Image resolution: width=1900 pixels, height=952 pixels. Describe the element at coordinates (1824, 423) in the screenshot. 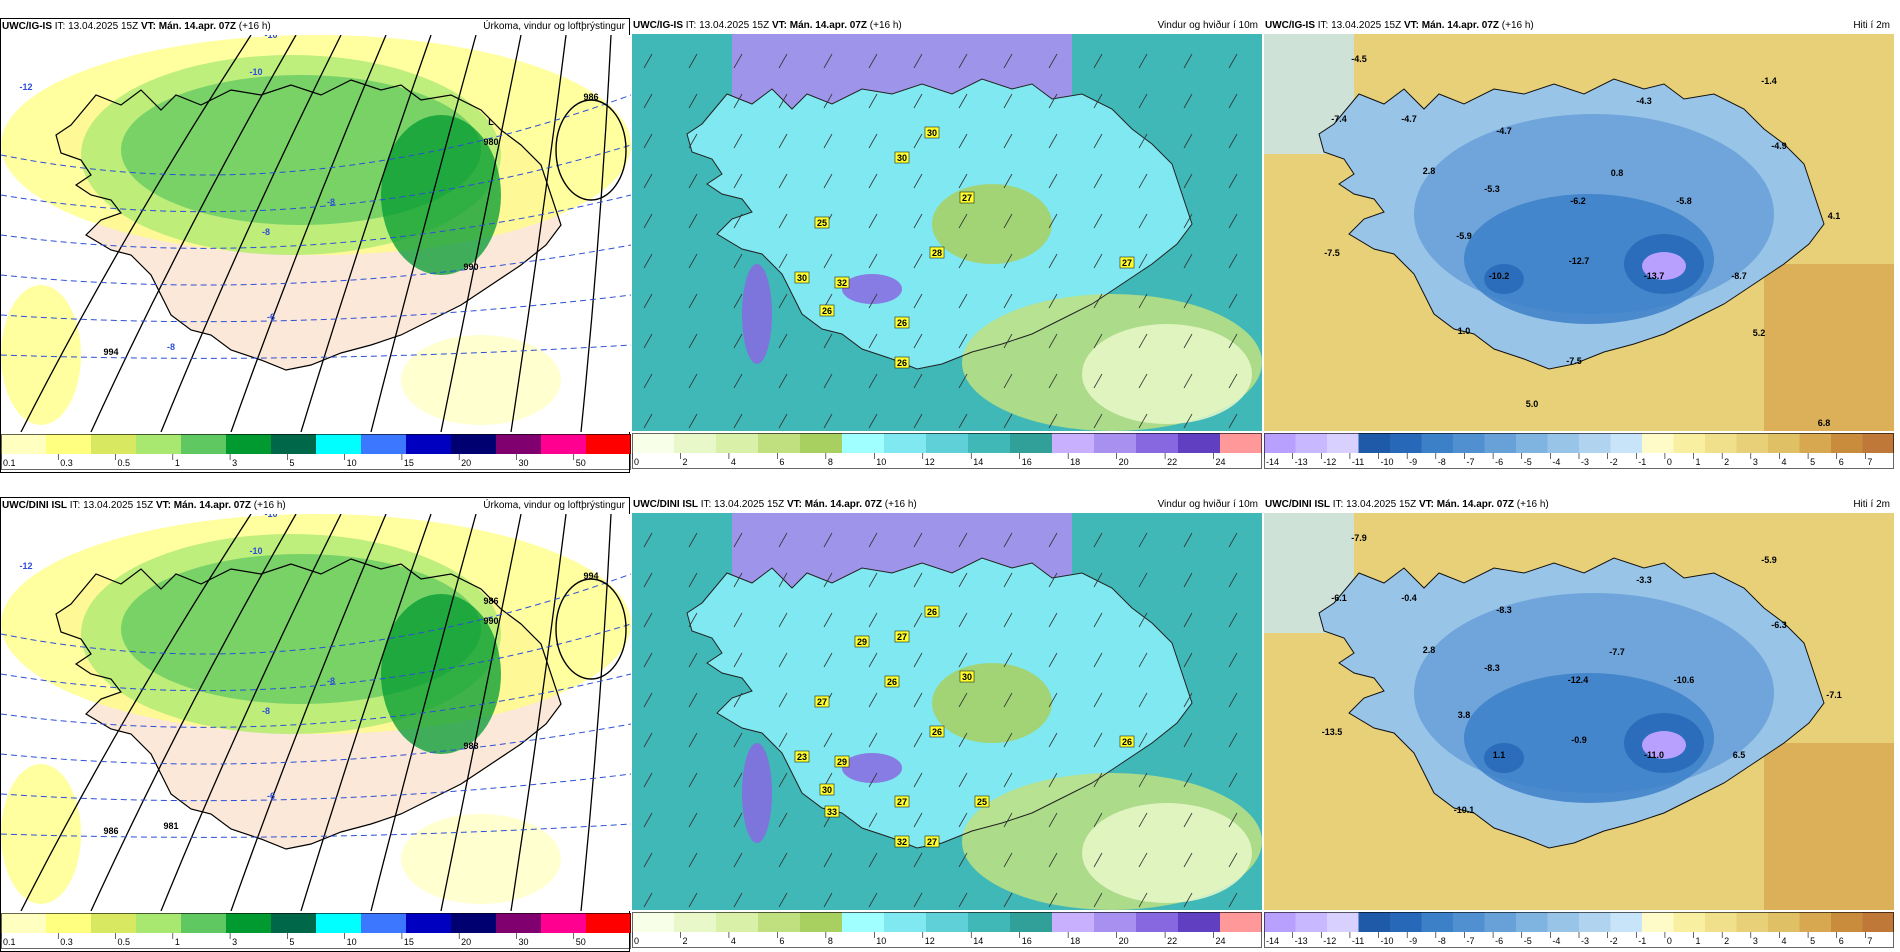

I see `map-label: 6.8` at that location.